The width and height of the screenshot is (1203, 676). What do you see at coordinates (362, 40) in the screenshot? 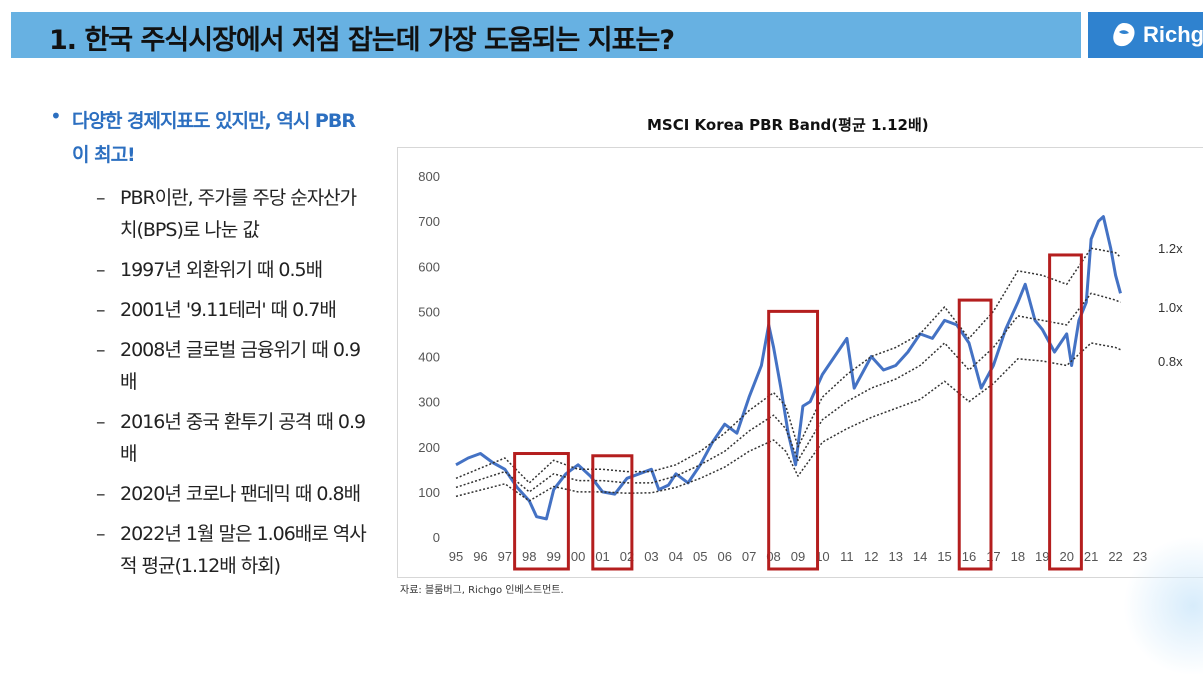
I see `page-title: 1. 한국 주식시장에서 저점 잡는데 가장 도움되는 지표는?` at bounding box center [362, 40].